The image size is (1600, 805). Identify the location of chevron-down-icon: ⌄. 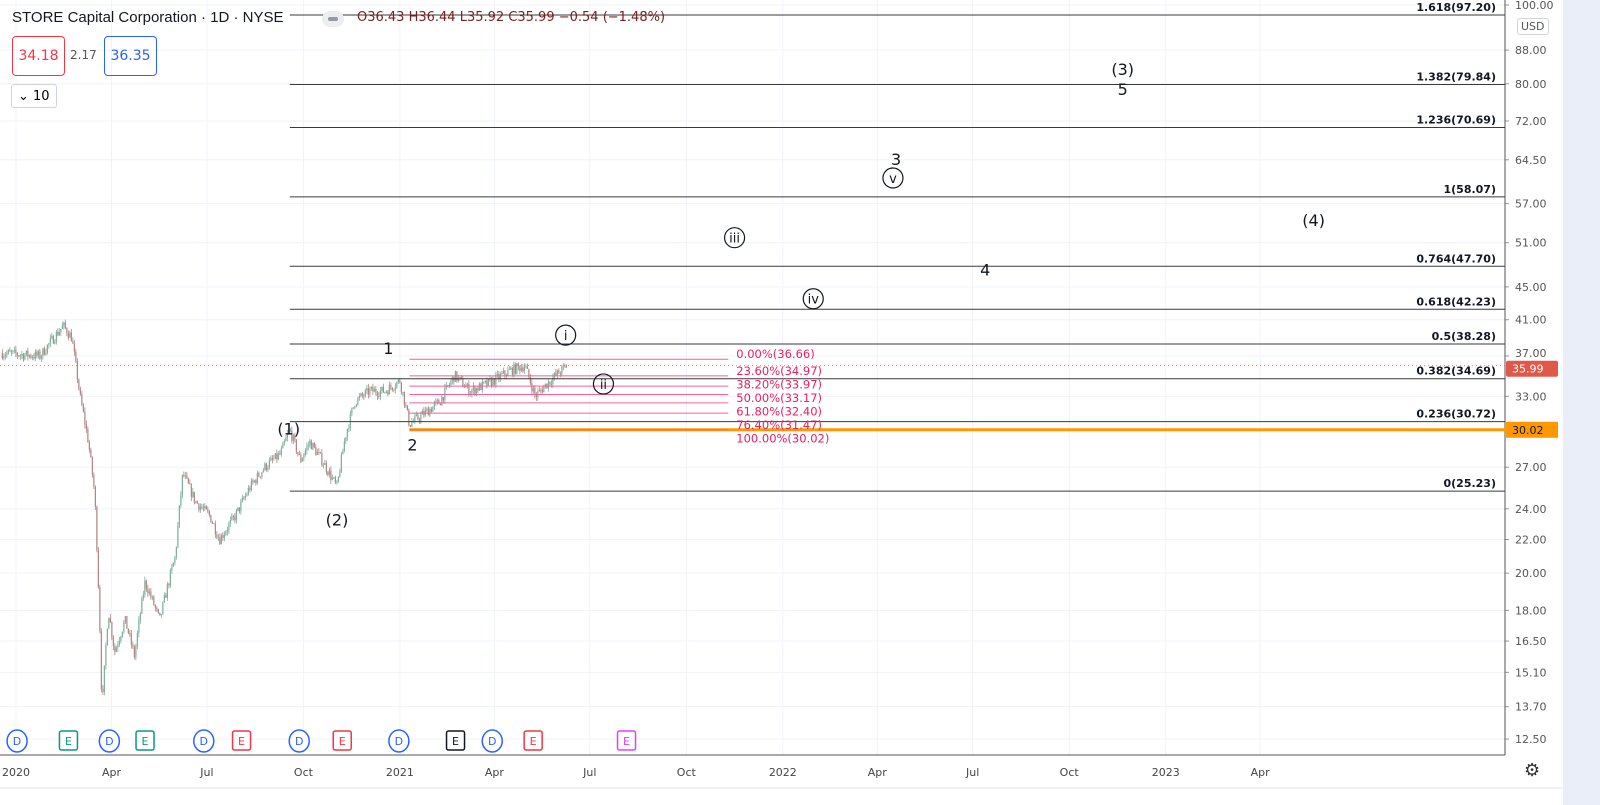
(26, 96).